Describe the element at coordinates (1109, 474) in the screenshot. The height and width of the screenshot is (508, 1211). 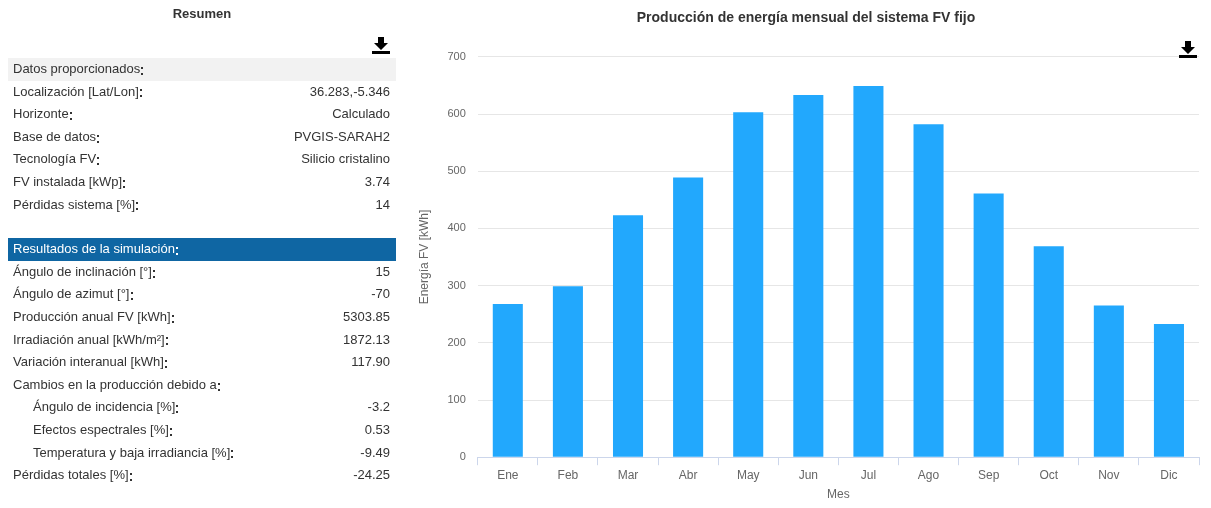
I see `x-tick-label: Nov` at that location.